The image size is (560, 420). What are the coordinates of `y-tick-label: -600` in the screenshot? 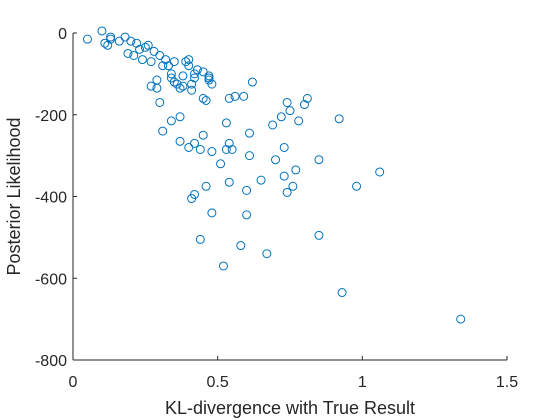 It's located at (51, 279).